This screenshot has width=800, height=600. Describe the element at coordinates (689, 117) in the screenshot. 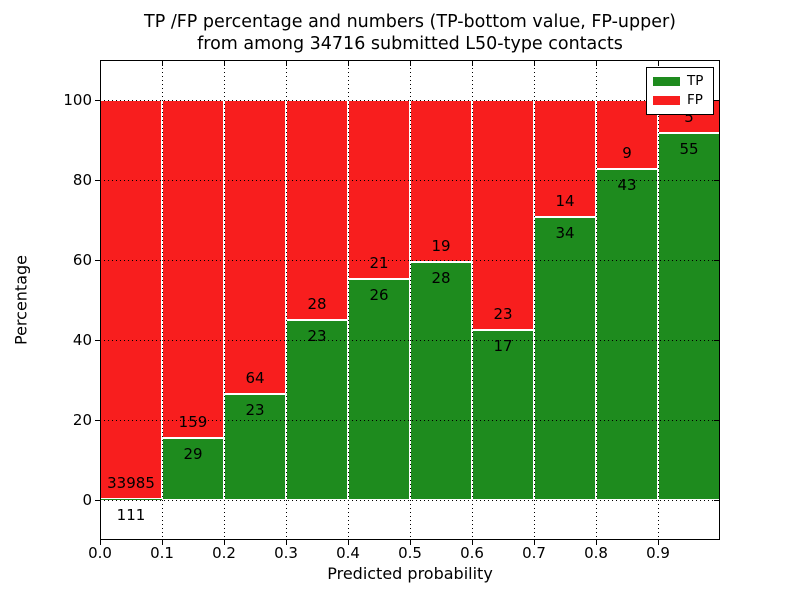

I see `fp-count-label: 5` at that location.